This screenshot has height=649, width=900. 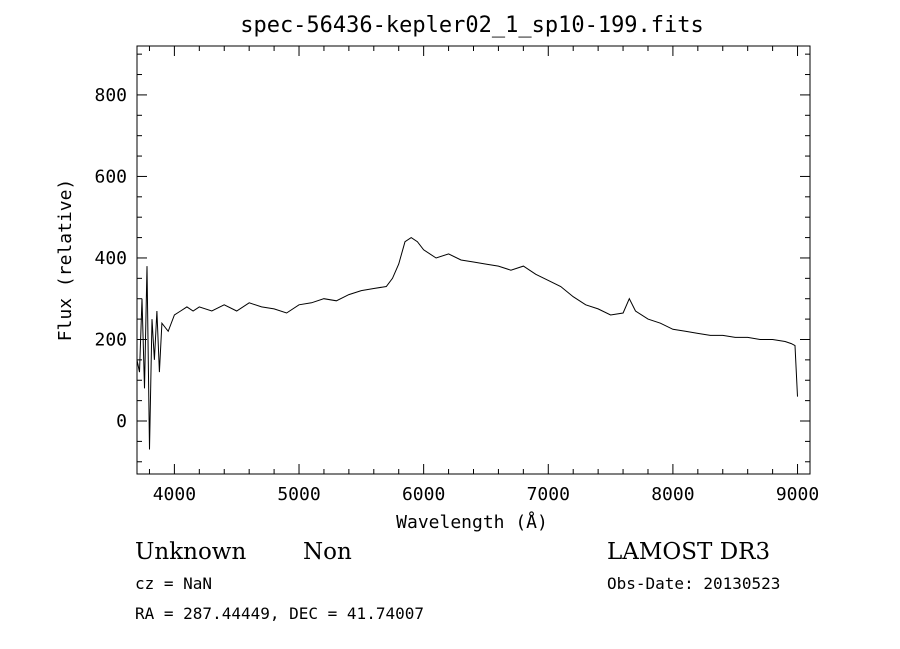 What do you see at coordinates (472, 522) in the screenshot?
I see `x-axis-label: Wavelength (Å)` at bounding box center [472, 522].